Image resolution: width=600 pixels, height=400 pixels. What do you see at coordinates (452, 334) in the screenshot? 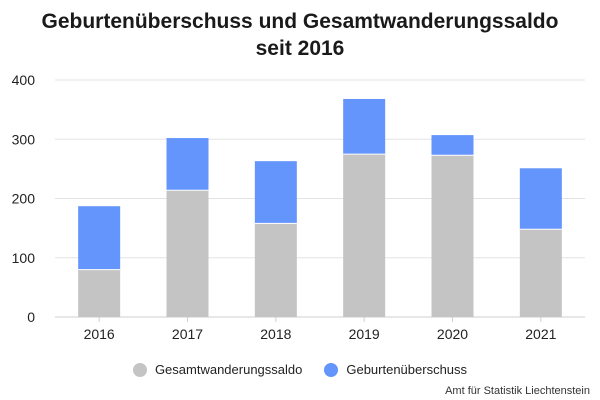
I see `x-tick-label-2020: 2020` at bounding box center [452, 334].